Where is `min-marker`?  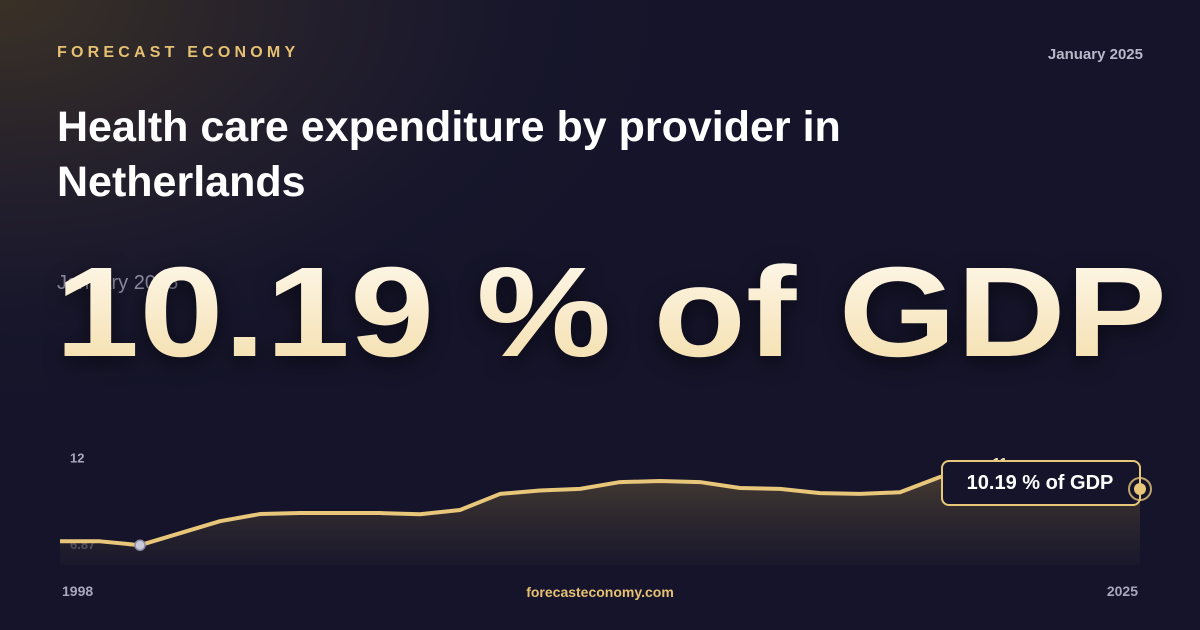
min-marker is located at coordinates (140, 545).